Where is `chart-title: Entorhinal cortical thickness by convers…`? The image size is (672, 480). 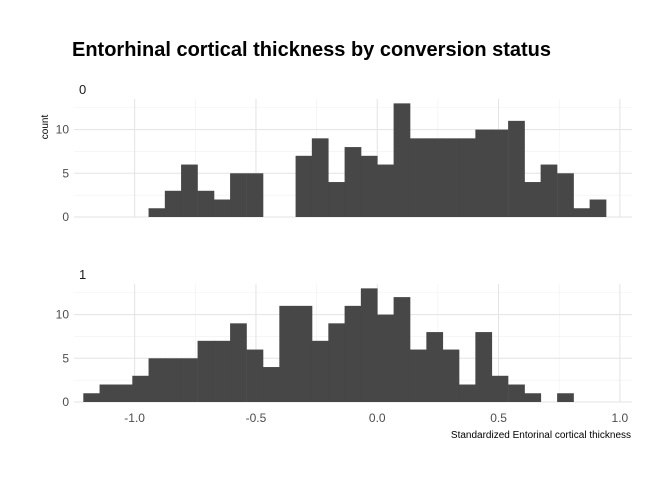
chart-title: Entorhinal cortical thickness by convers… is located at coordinates (311, 50).